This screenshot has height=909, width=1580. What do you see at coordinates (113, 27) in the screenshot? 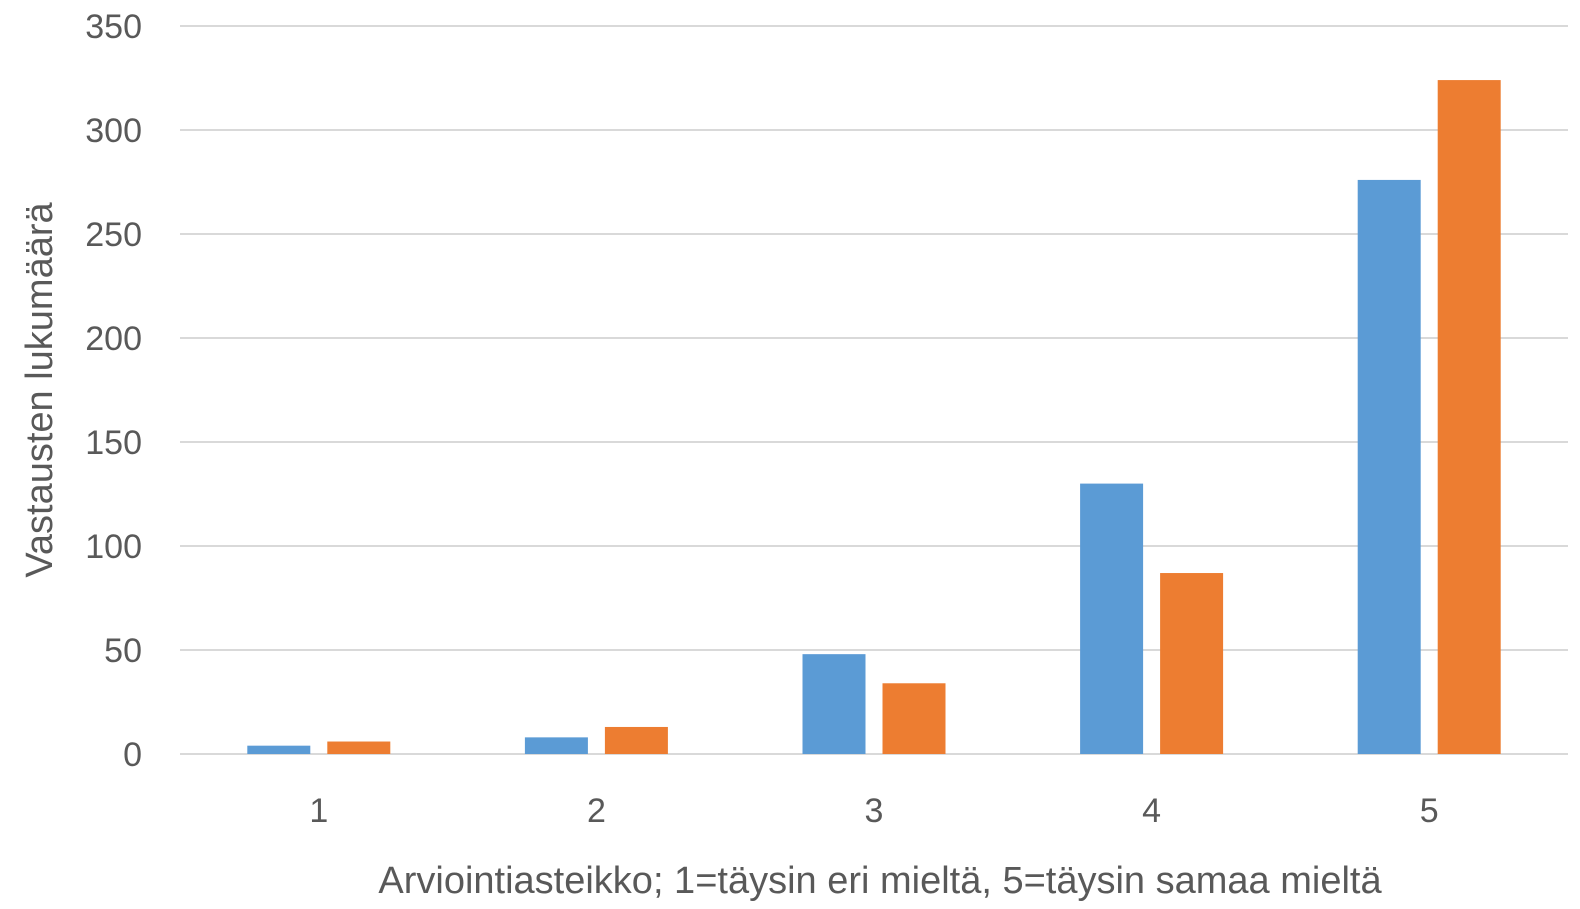
I see `y-tick-label: 350` at bounding box center [113, 27].